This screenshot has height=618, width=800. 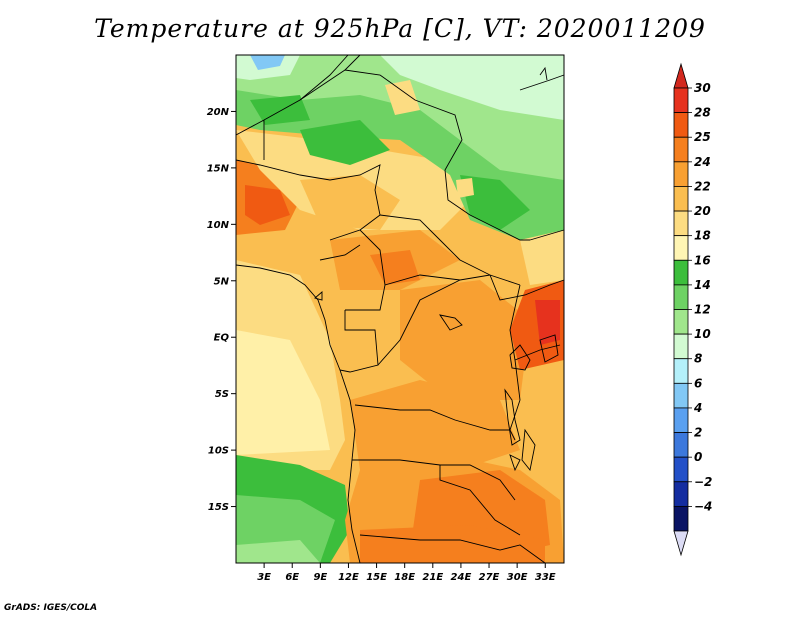 What do you see at coordinates (702, 310) in the screenshot?
I see `colorbar-label: 12` at bounding box center [702, 310].